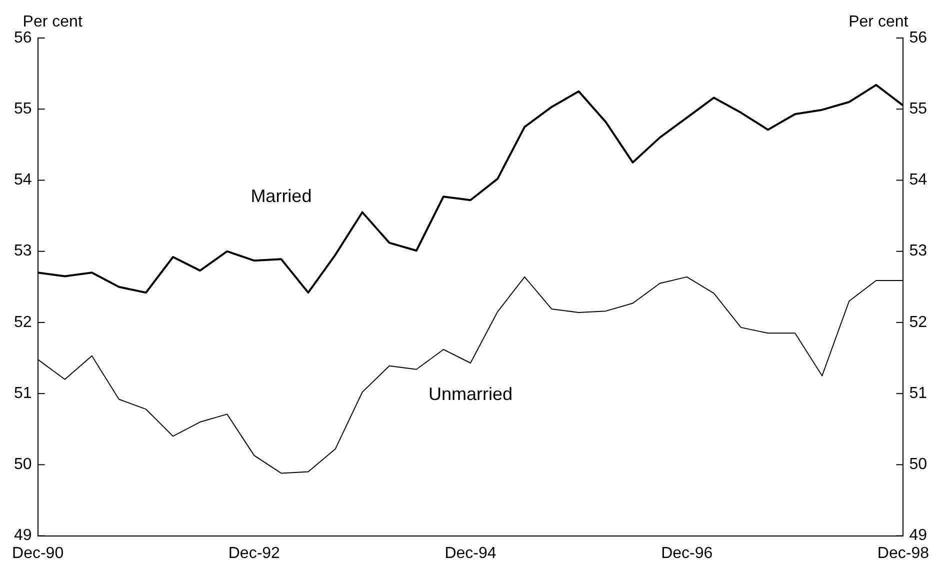 The height and width of the screenshot is (575, 941). Describe the element at coordinates (918, 535) in the screenshot. I see `y2-tick-label: 49` at that location.